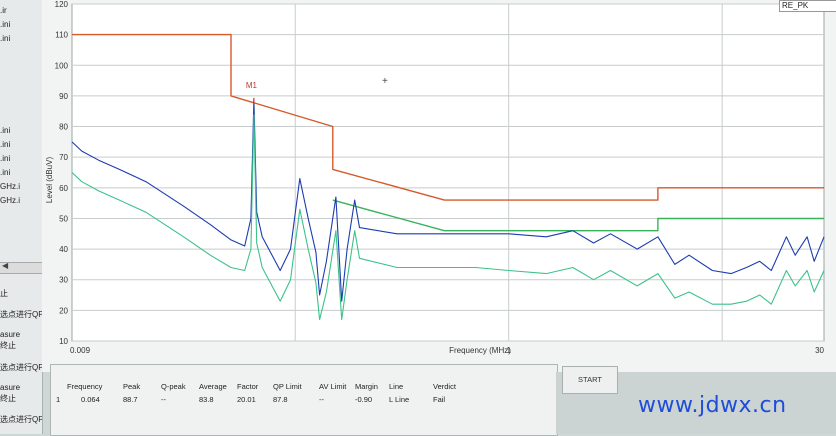 The height and width of the screenshot is (436, 836). Describe the element at coordinates (63, 341) in the screenshot. I see `y-tick-label: 10` at that location.